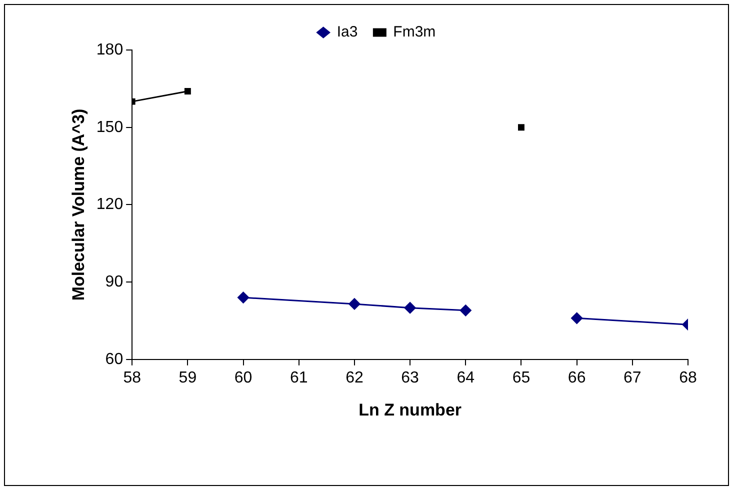 The height and width of the screenshot is (490, 733). Describe the element at coordinates (465, 377) in the screenshot. I see `x-tick-label: 64` at that location.